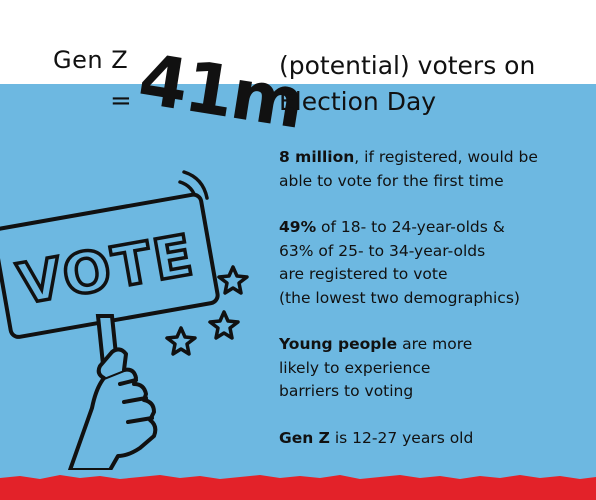  Describe the element at coordinates (401, 437) in the screenshot. I see `fact-text: is 12-27 years old` at that location.